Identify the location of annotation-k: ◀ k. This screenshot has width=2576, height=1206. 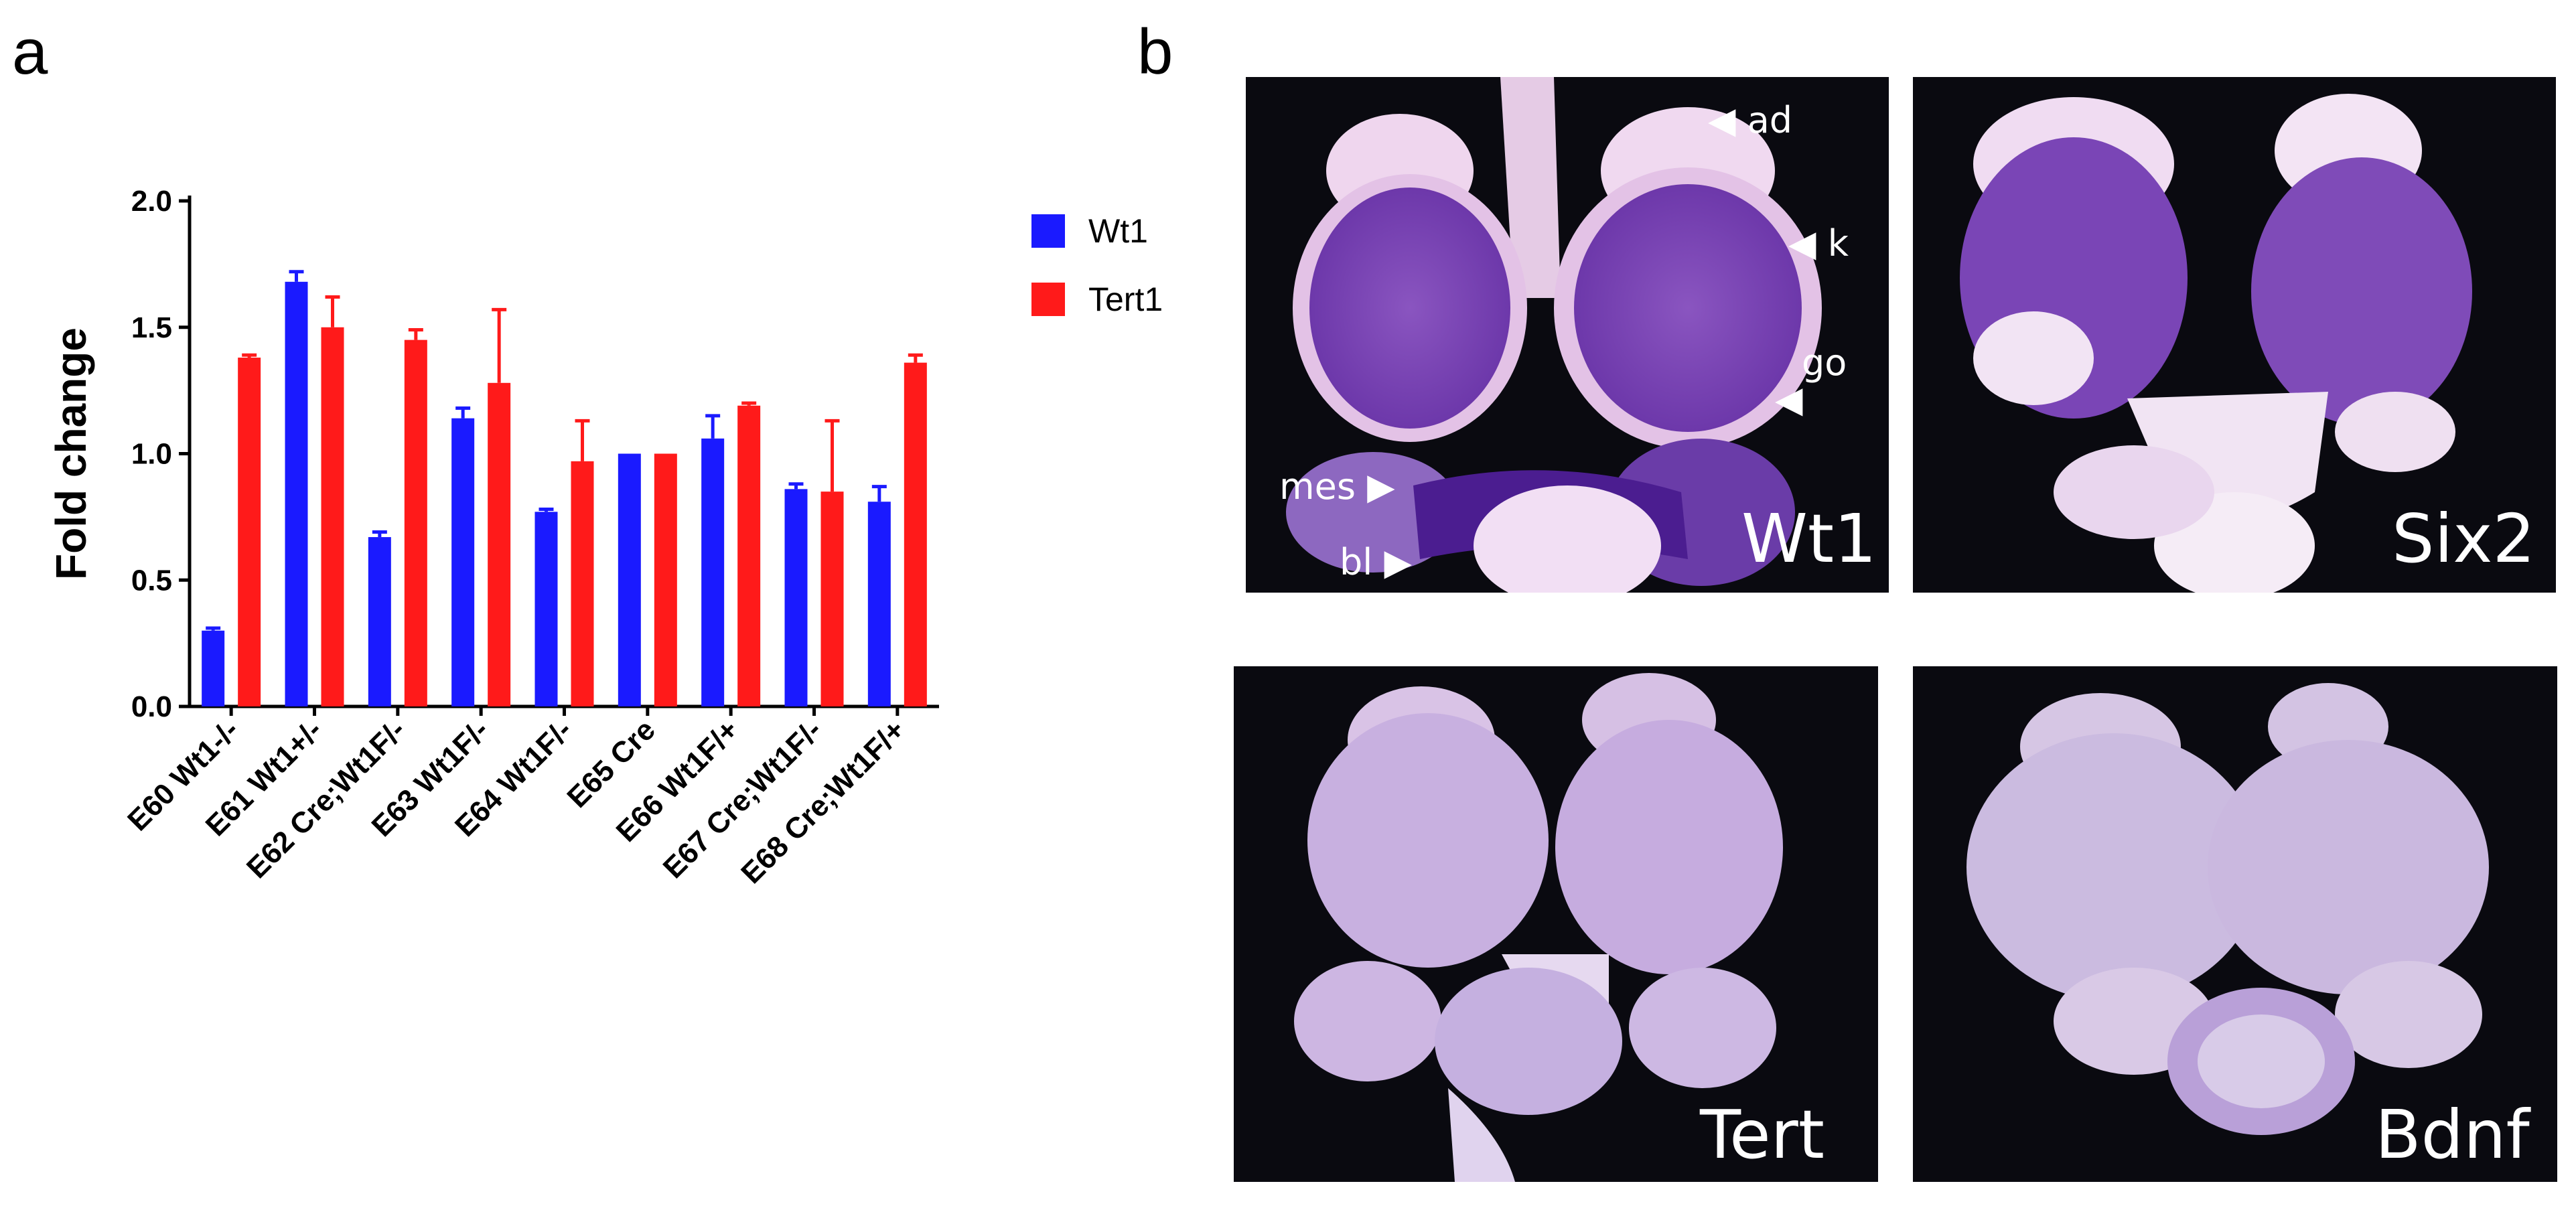
(1818, 243).